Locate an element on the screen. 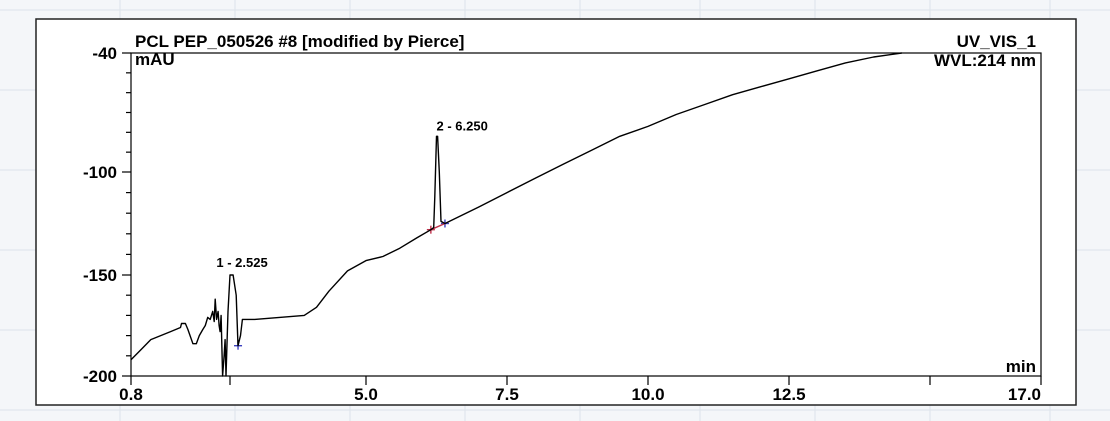 This screenshot has width=1110, height=421. x-tick-label: 5.0 is located at coordinates (366, 394).